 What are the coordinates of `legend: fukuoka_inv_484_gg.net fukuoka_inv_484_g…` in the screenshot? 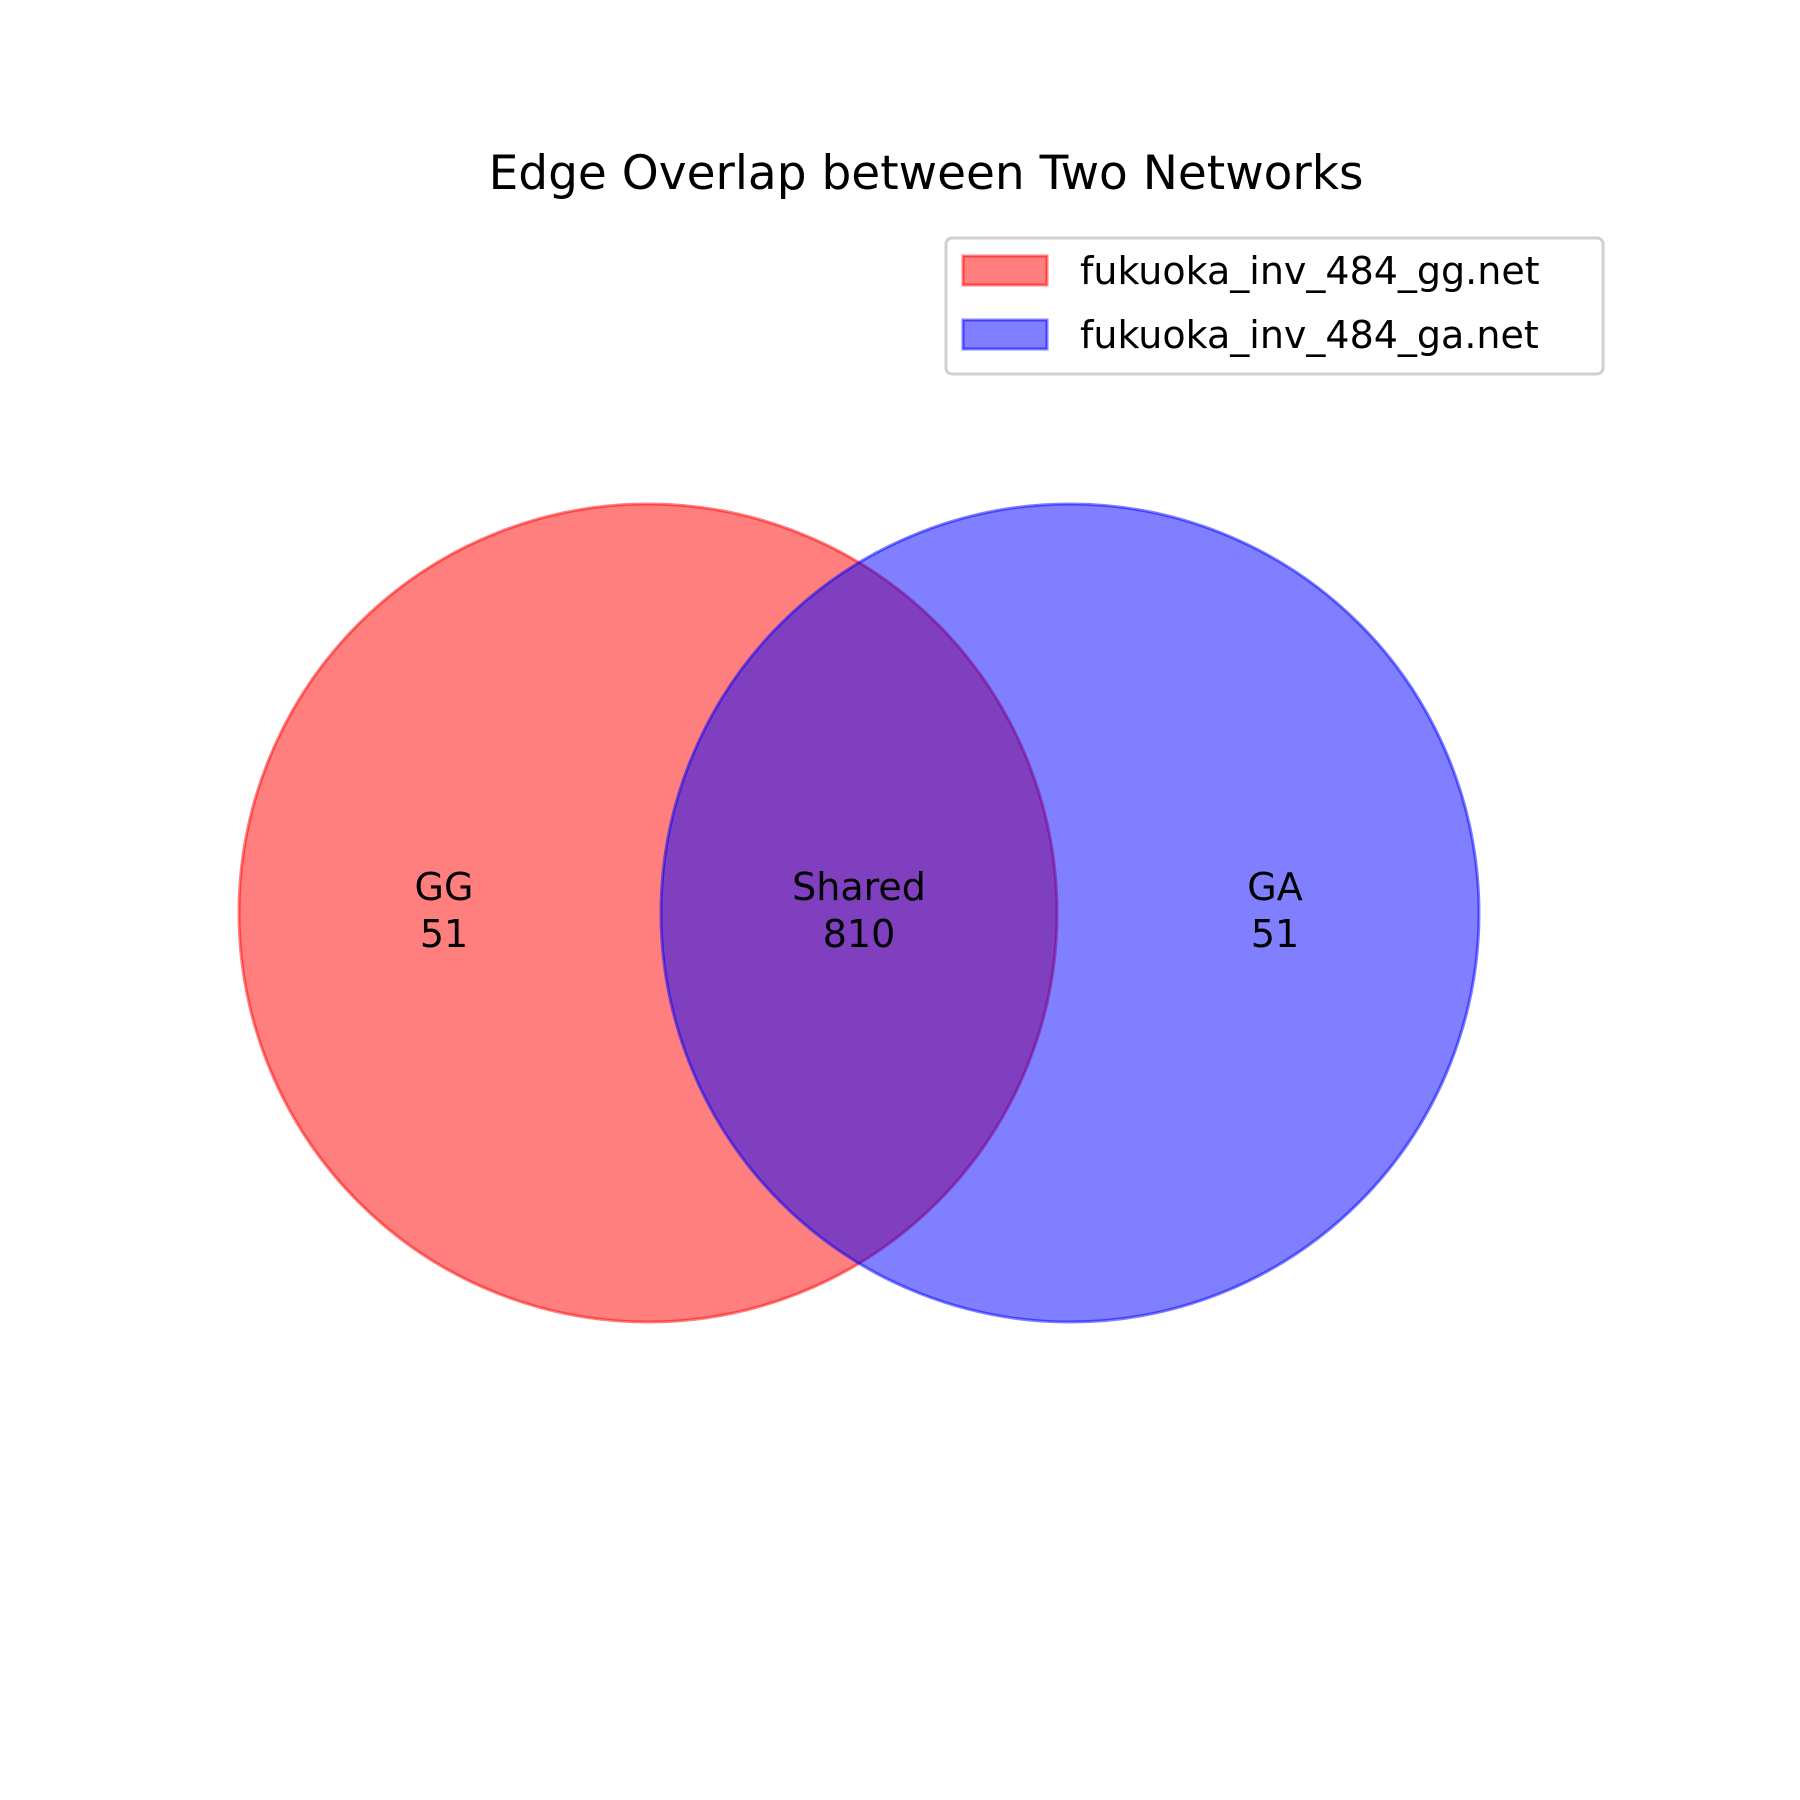 It's located at (1274, 306).